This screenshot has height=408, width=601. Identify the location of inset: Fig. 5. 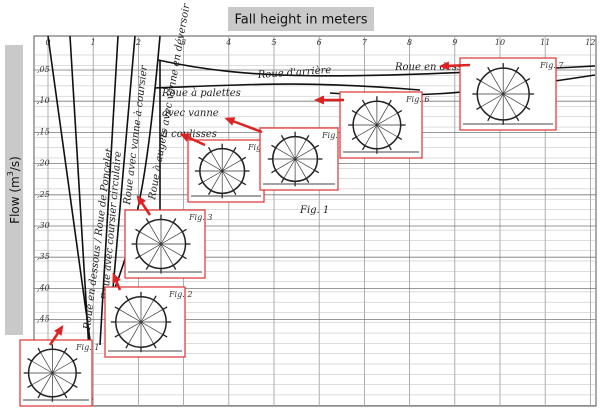
(284, 154).